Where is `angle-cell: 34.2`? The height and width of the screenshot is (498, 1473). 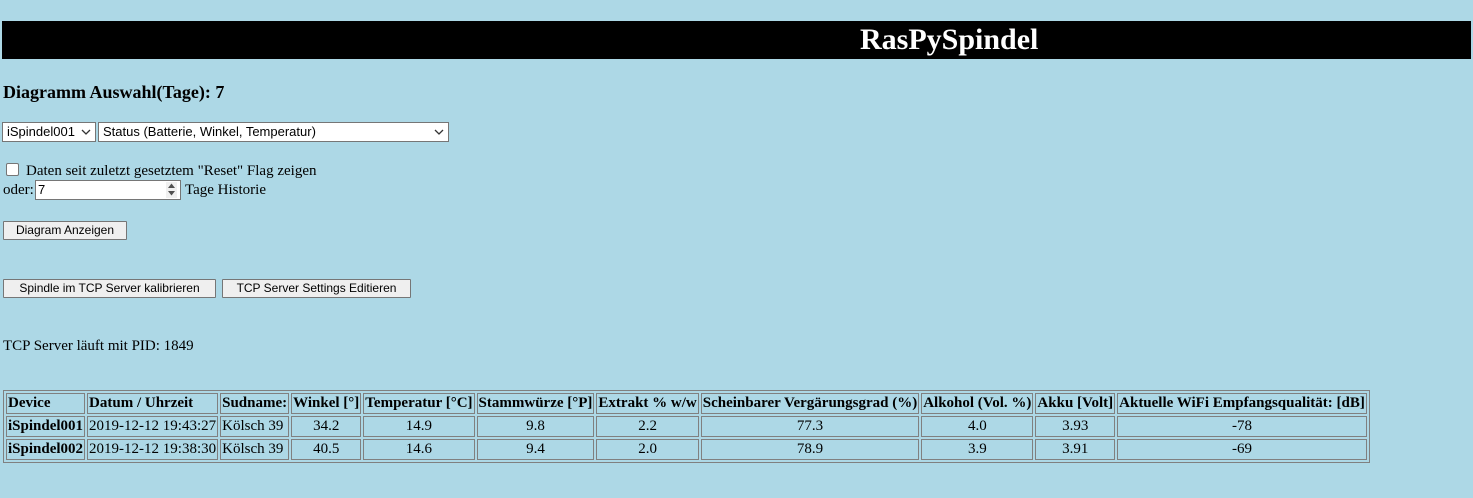
angle-cell: 34.2 is located at coordinates (326, 426).